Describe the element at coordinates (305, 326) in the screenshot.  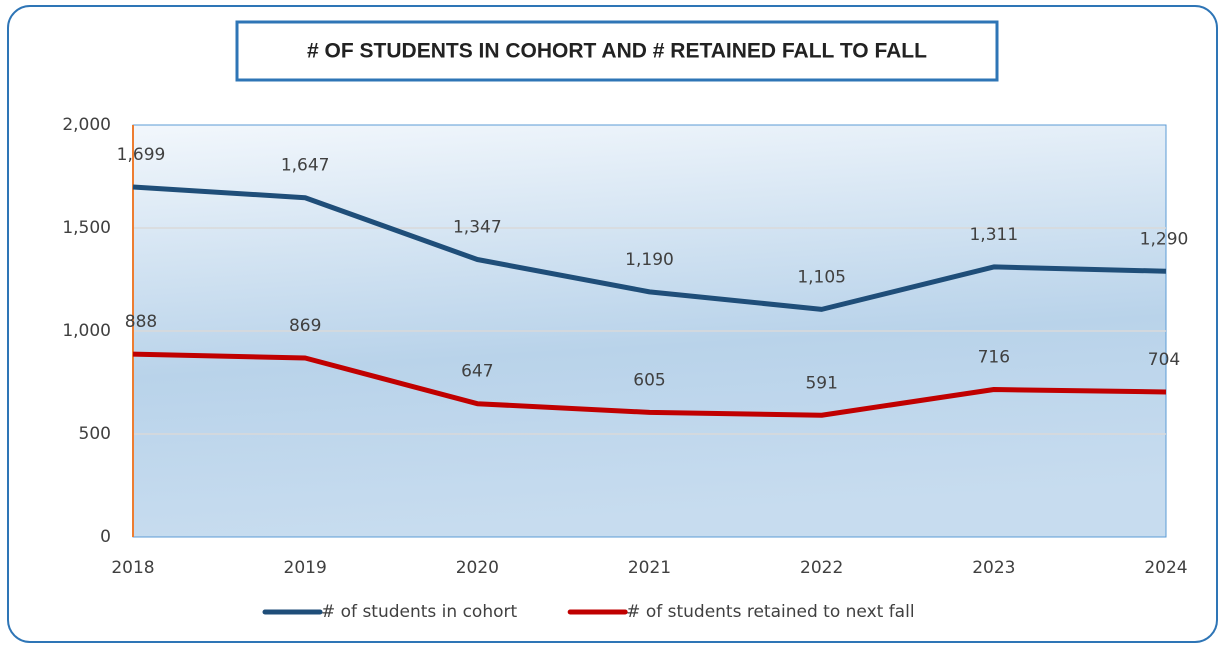
I see `data-label: 869` at that location.